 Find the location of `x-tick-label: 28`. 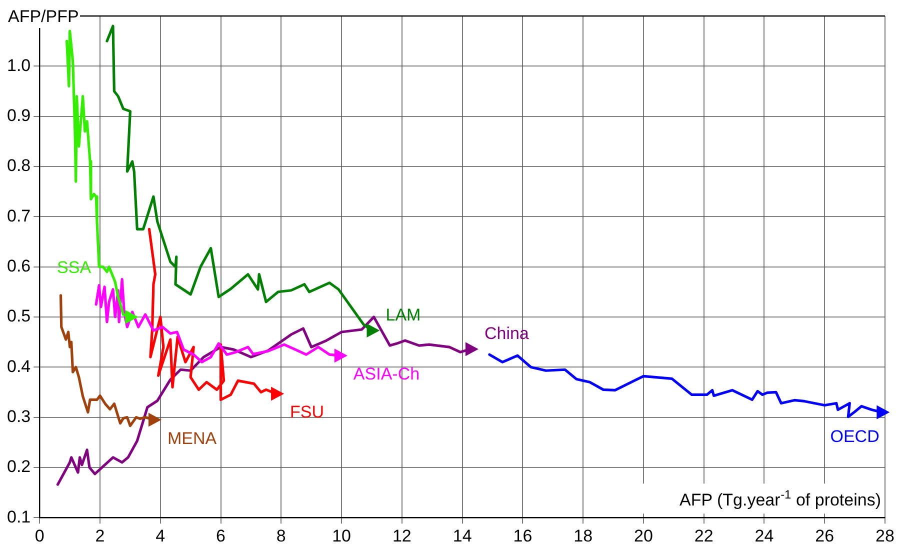

x-tick-label: 28 is located at coordinates (885, 536).